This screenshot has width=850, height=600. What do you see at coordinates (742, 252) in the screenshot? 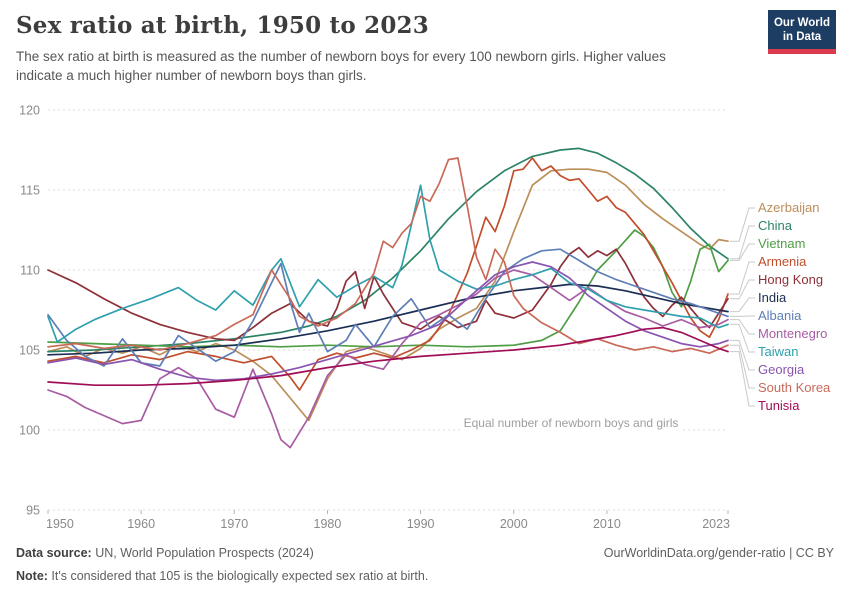
I see `legend-connector-vietnam` at bounding box center [742, 252].